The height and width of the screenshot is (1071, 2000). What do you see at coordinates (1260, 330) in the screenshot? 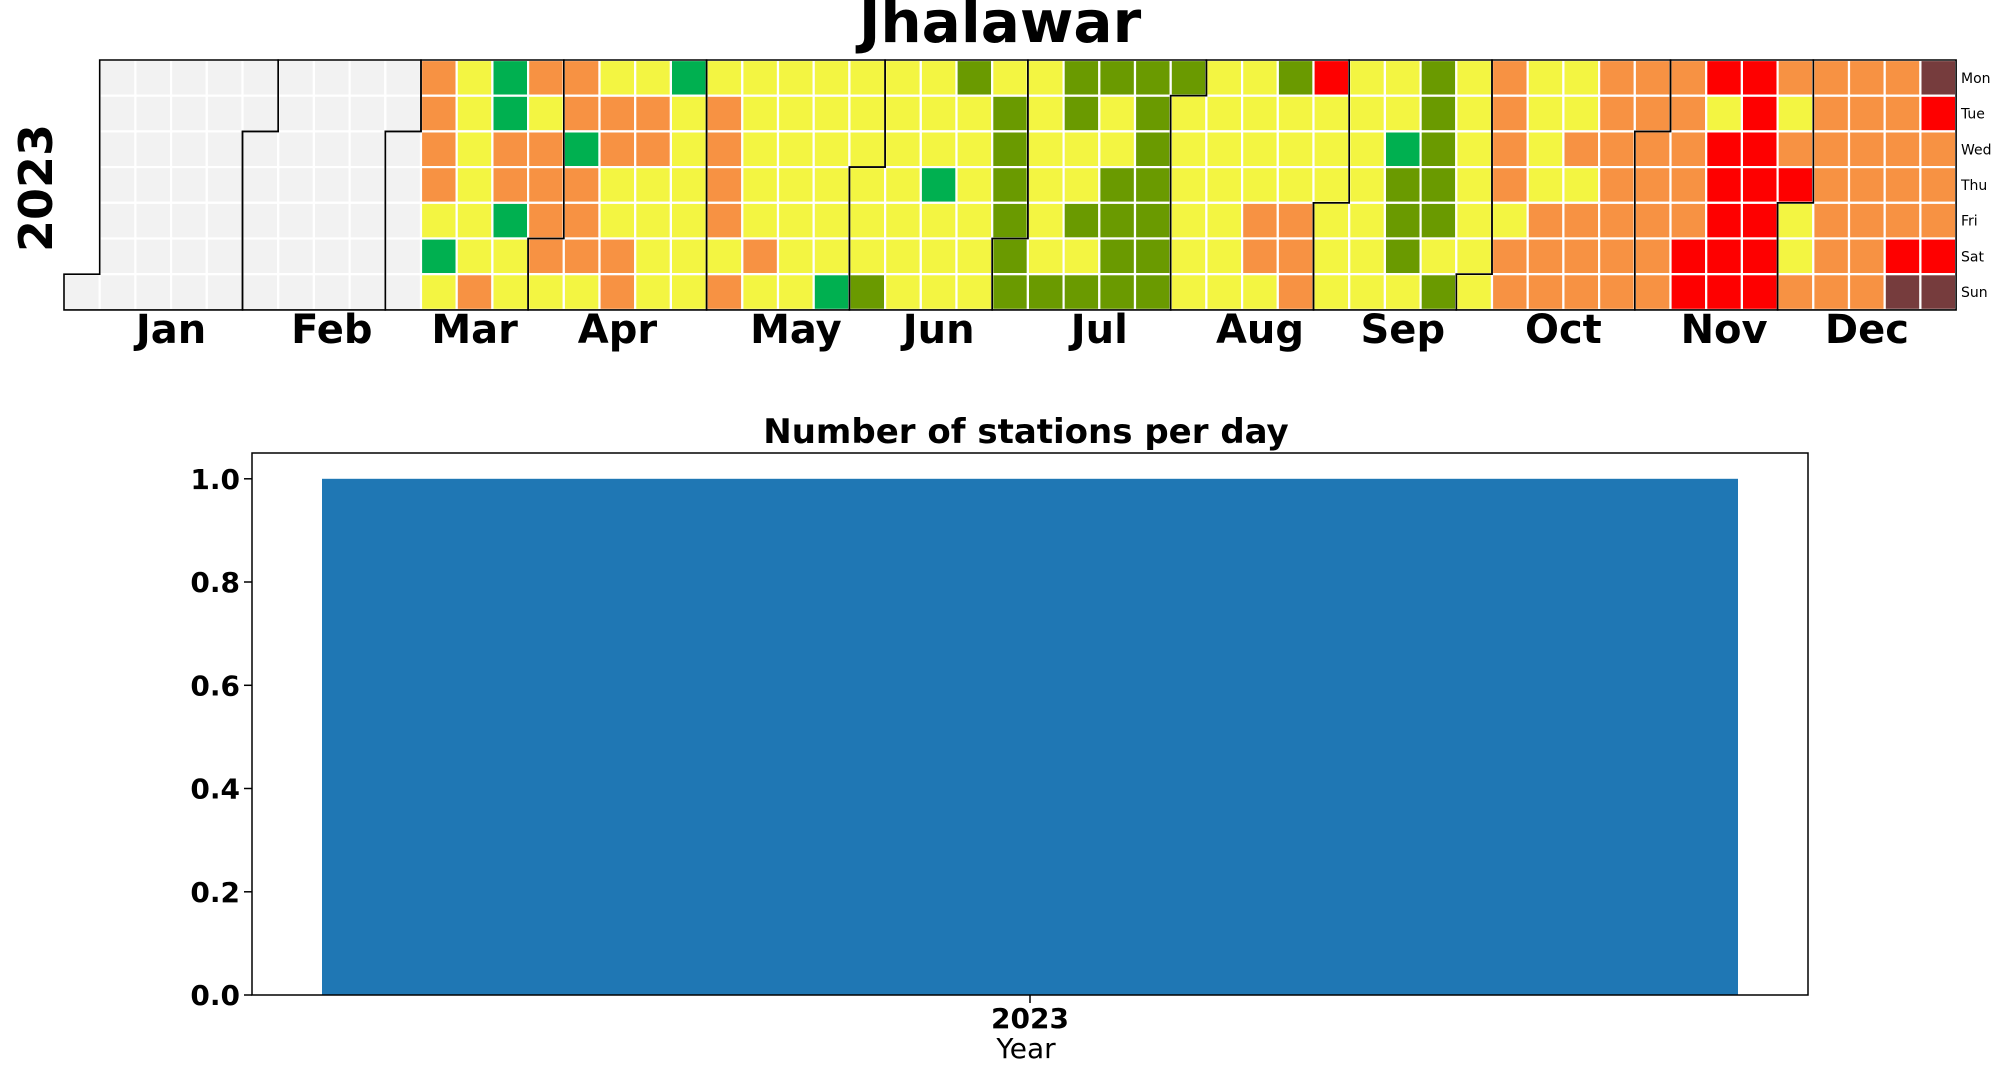
I see `month-label: Aug` at bounding box center [1260, 330].